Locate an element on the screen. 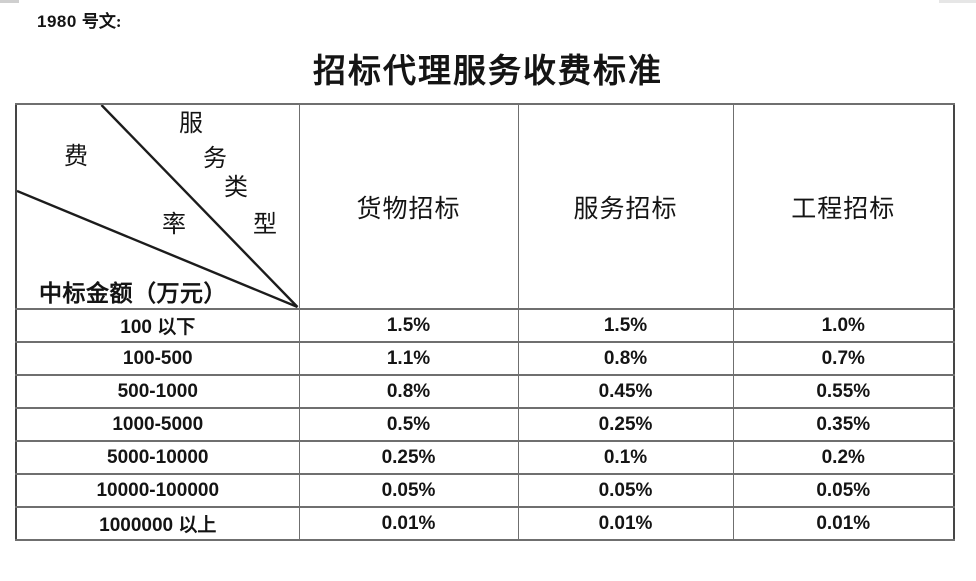  scan-artifact-top-left is located at coordinates (9, 1).